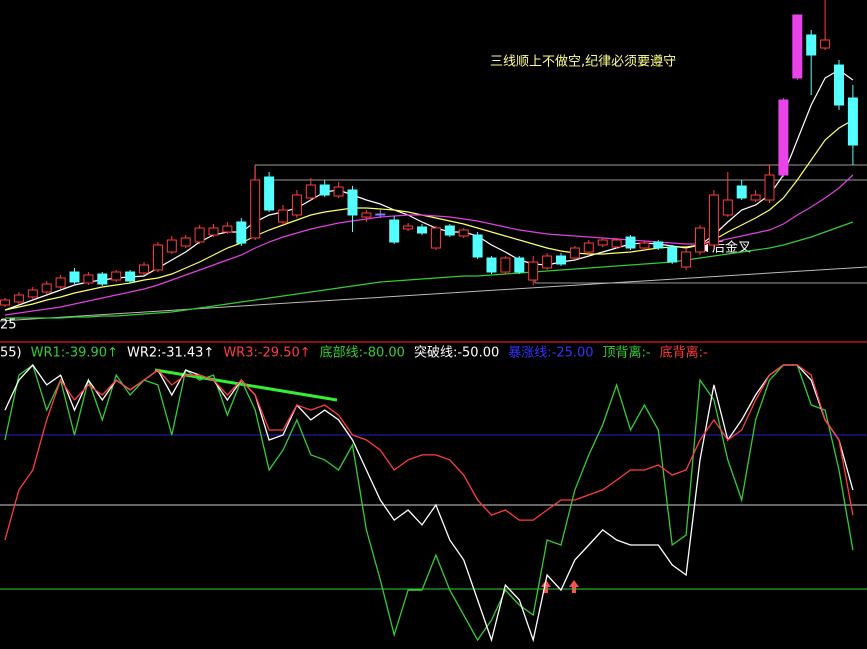 This screenshot has height=649, width=867. I want to click on header-item: WR3:-29.50↑, so click(266, 353).